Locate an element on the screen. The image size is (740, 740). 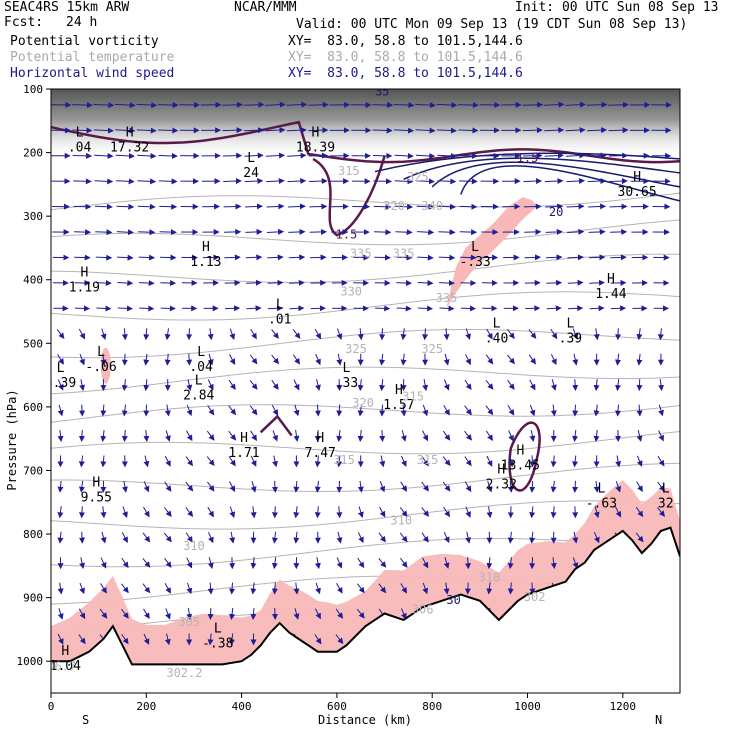
field-label-theta: Potential temperature is located at coordinates (92, 57).